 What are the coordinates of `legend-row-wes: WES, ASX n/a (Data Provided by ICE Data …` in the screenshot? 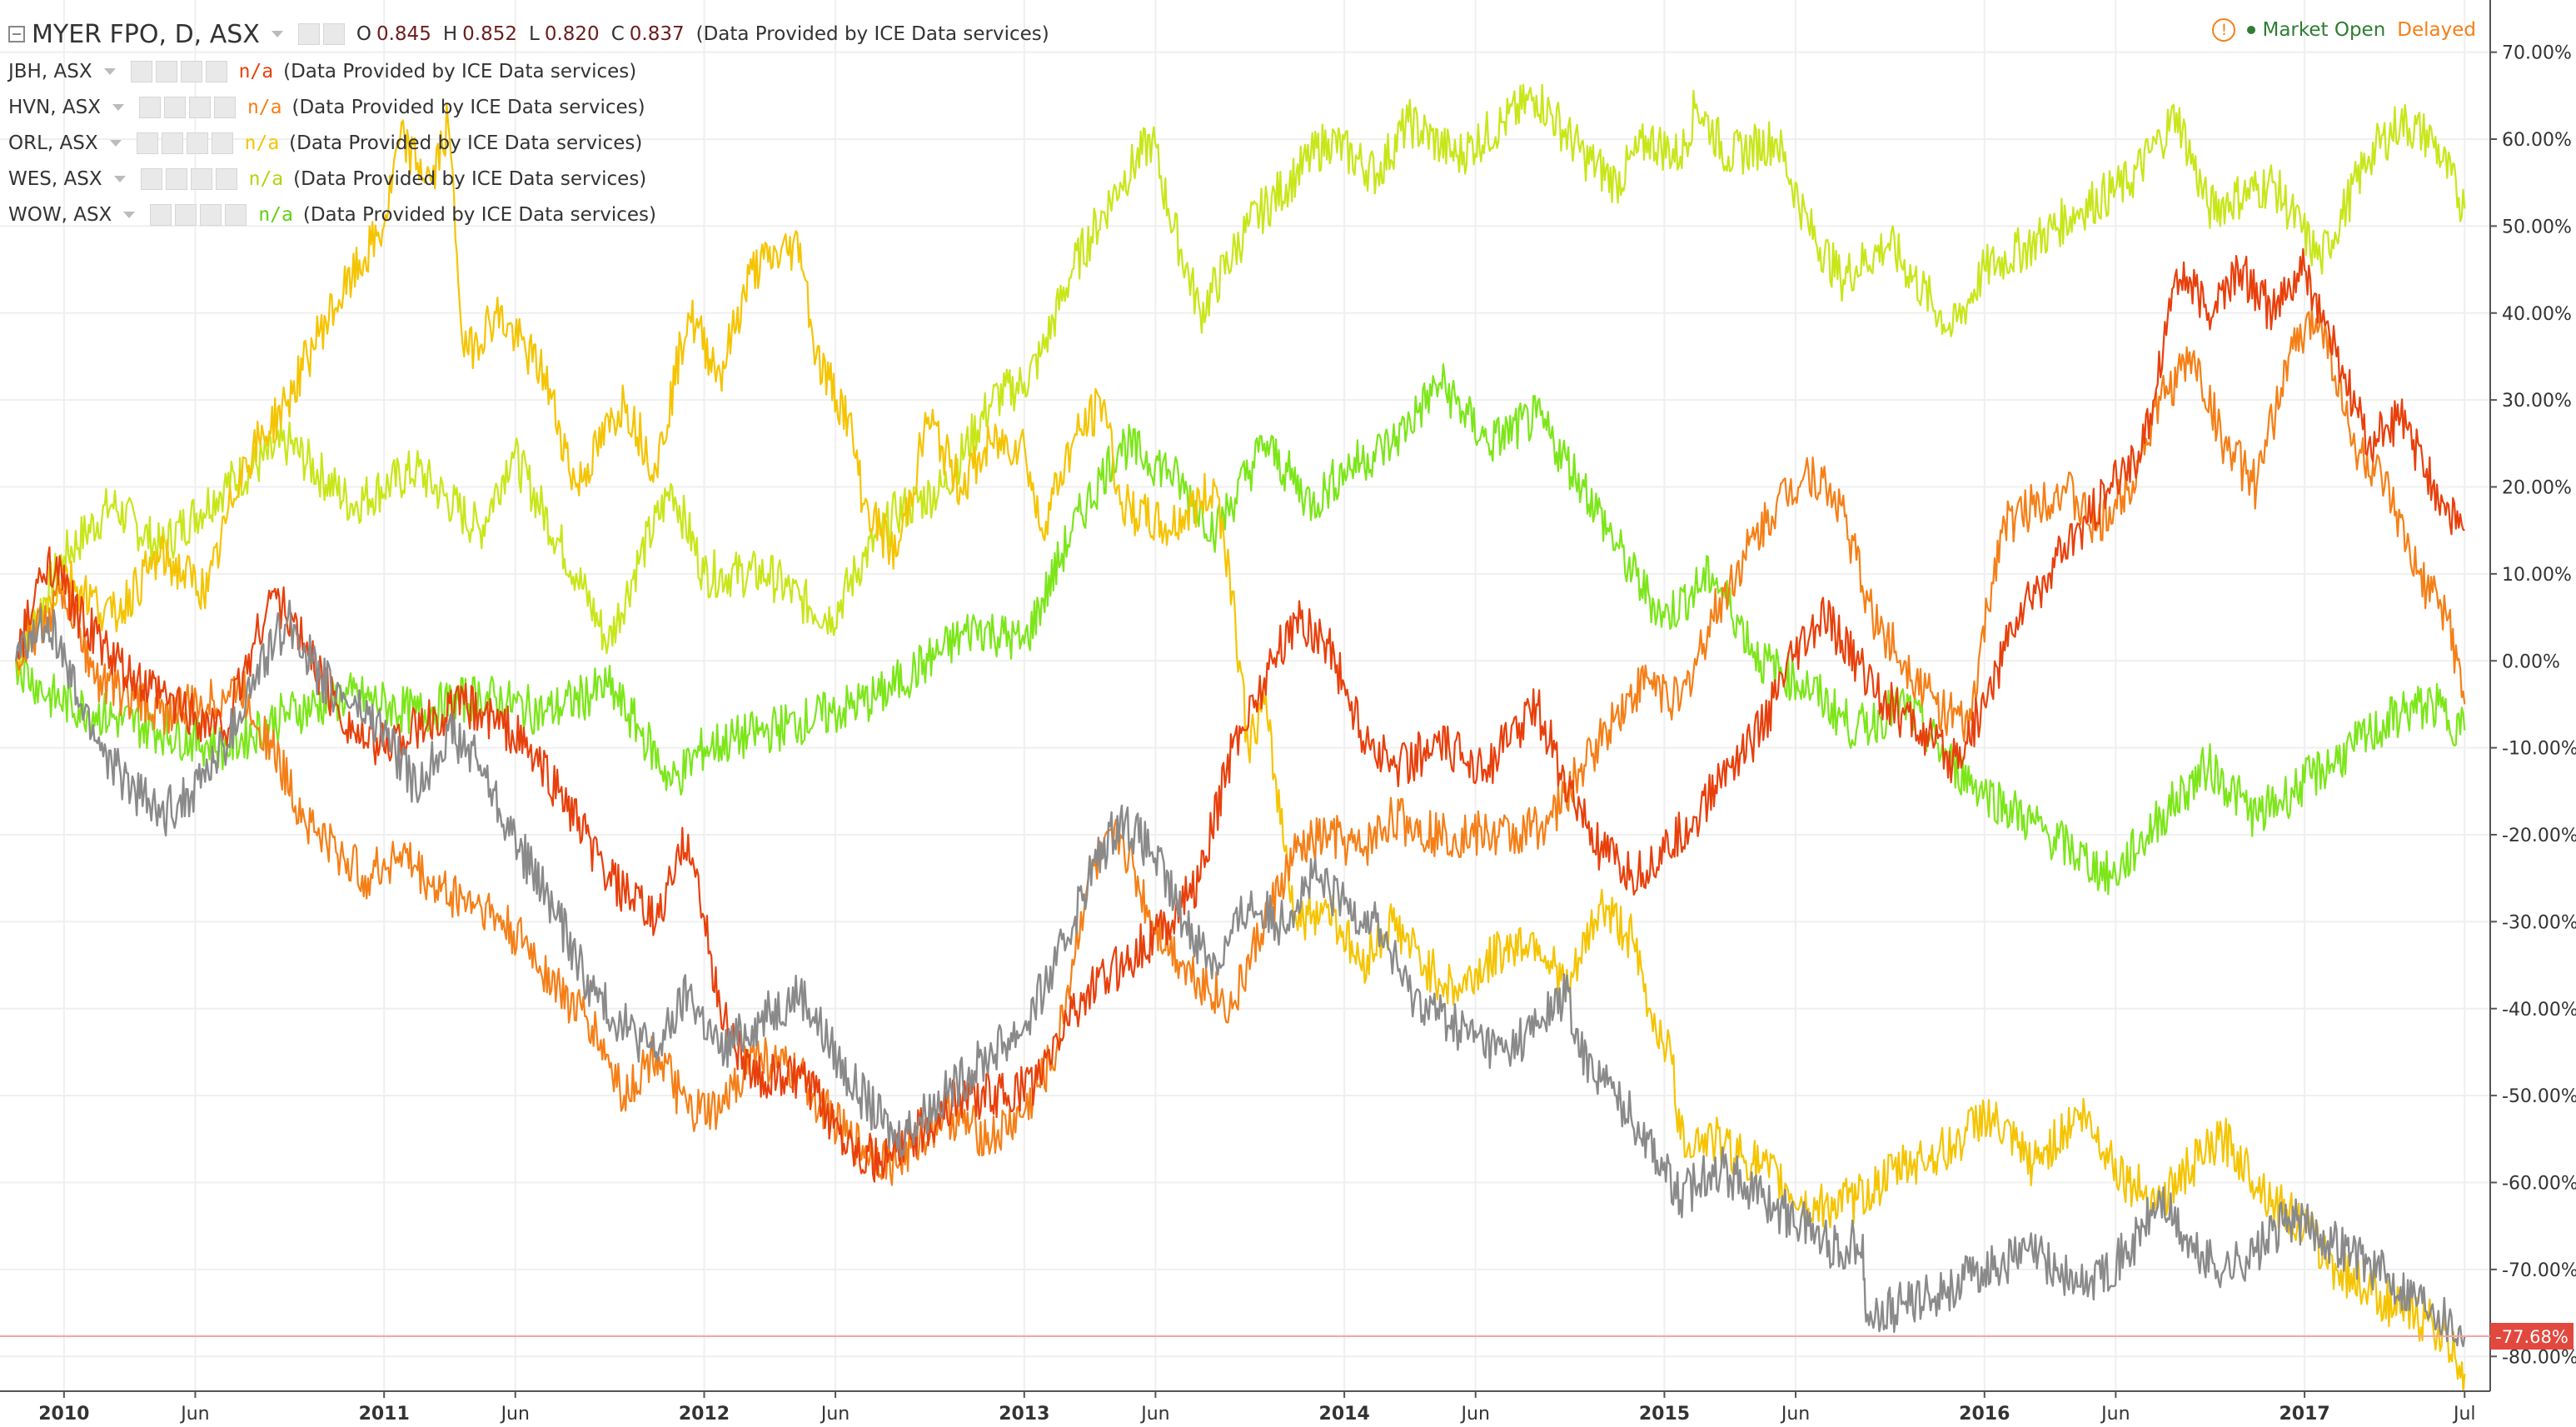 It's located at (528, 179).